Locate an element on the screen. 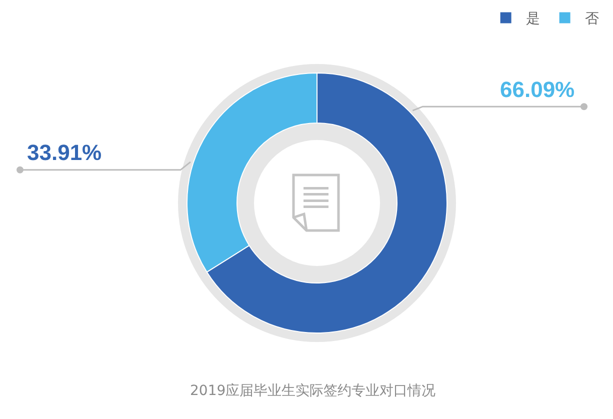 Image resolution: width=613 pixels, height=419 pixels. legend-label: 否 is located at coordinates (591, 19).